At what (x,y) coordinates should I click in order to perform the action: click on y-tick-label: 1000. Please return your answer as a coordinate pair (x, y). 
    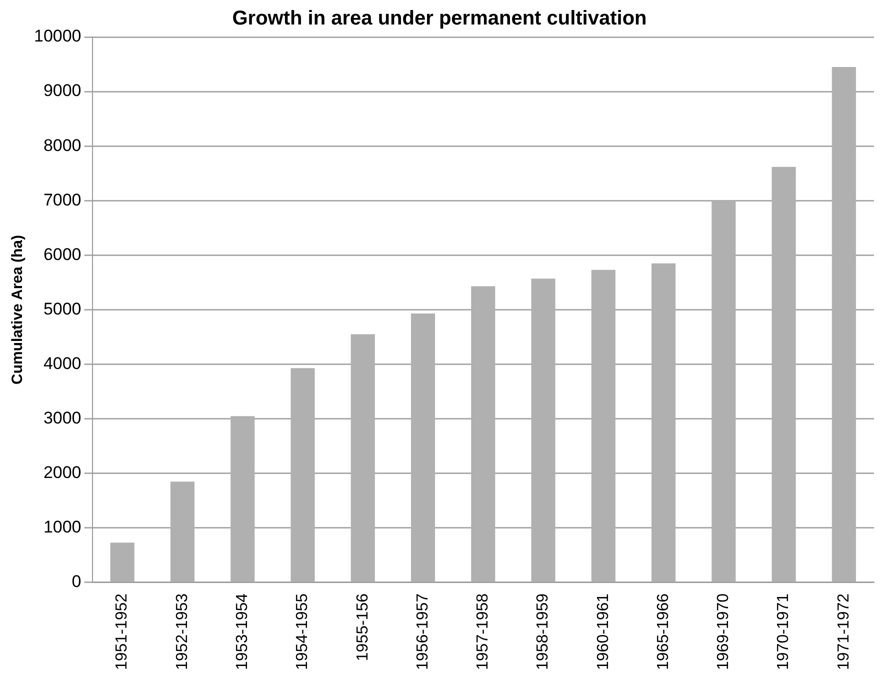
    Looking at the image, I should click on (62, 527).